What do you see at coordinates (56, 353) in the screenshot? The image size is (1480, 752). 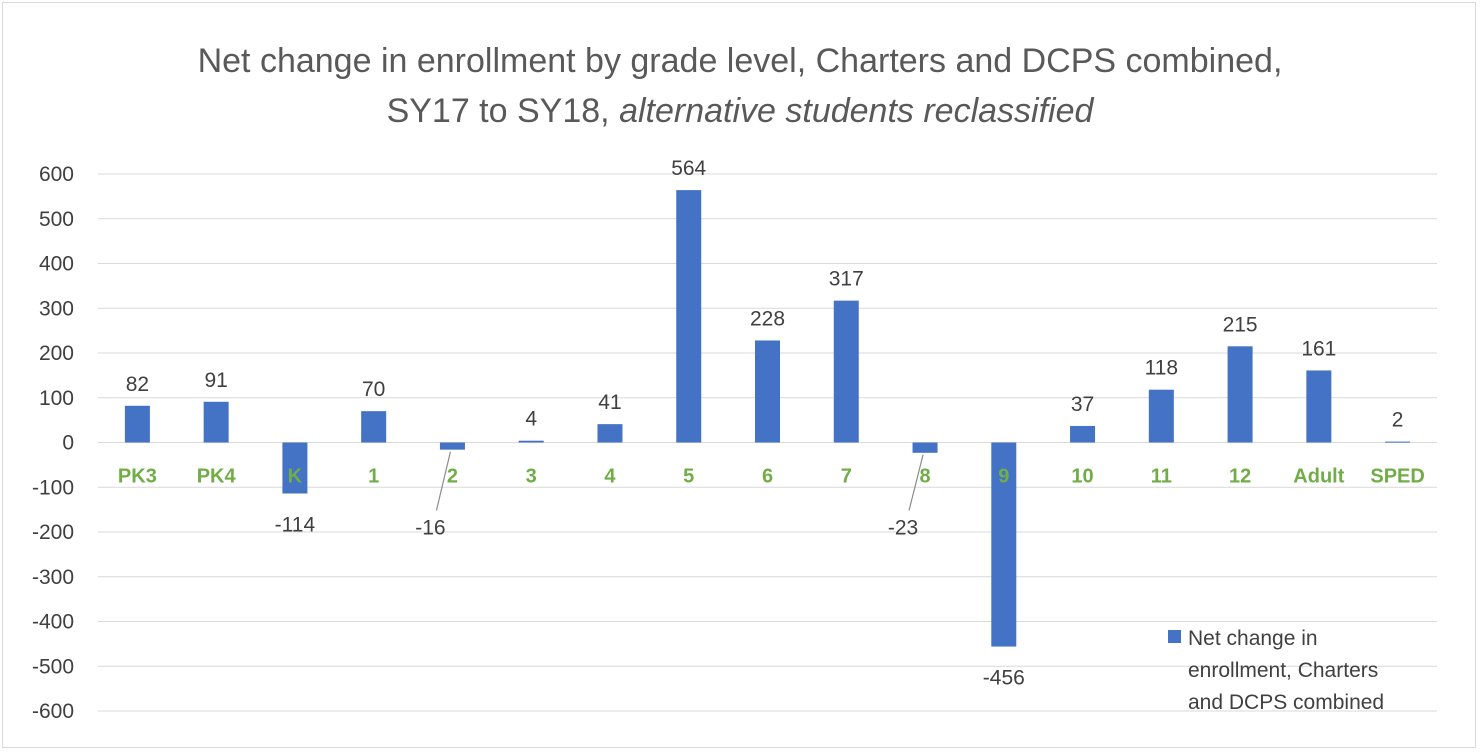 I see `y-tick-label: 200` at bounding box center [56, 353].